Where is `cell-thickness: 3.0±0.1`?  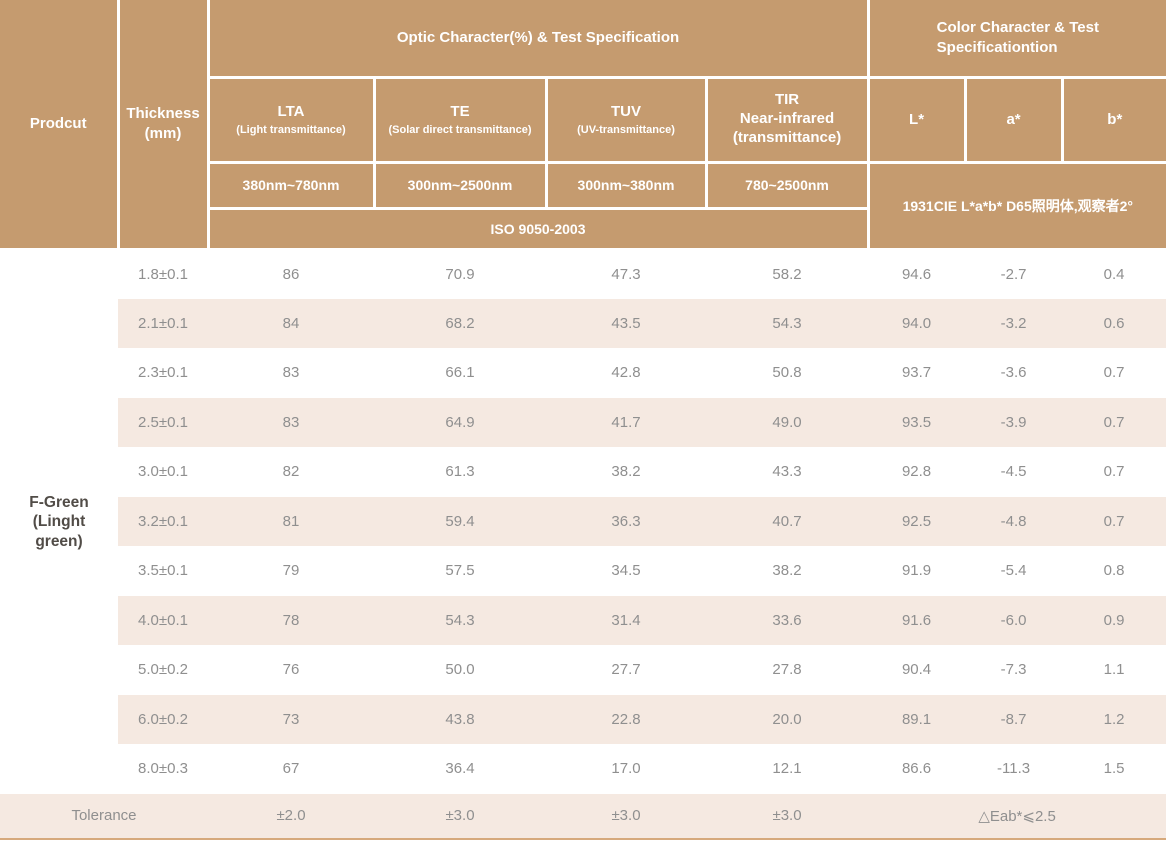
cell-thickness: 3.0±0.1 is located at coordinates (163, 472).